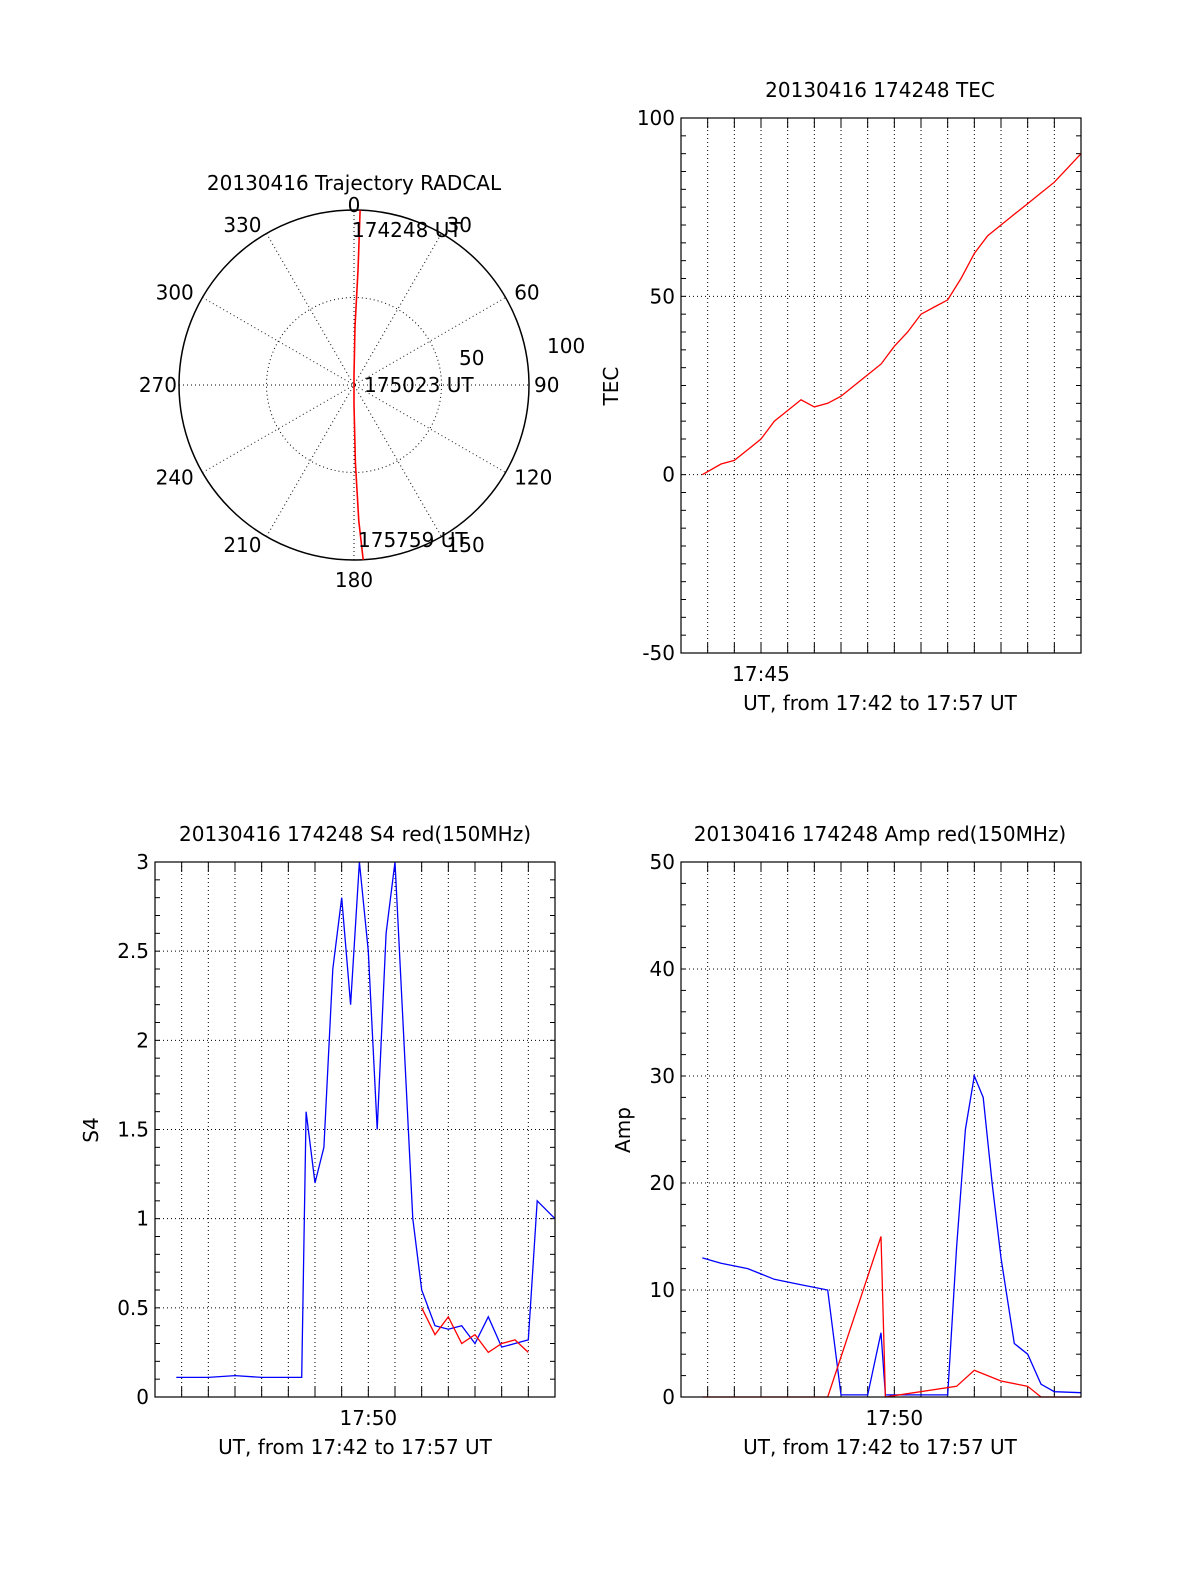  What do you see at coordinates (355, 834) in the screenshot?
I see `s4-title: 20130416 174248 S4 red(150MHz)` at bounding box center [355, 834].